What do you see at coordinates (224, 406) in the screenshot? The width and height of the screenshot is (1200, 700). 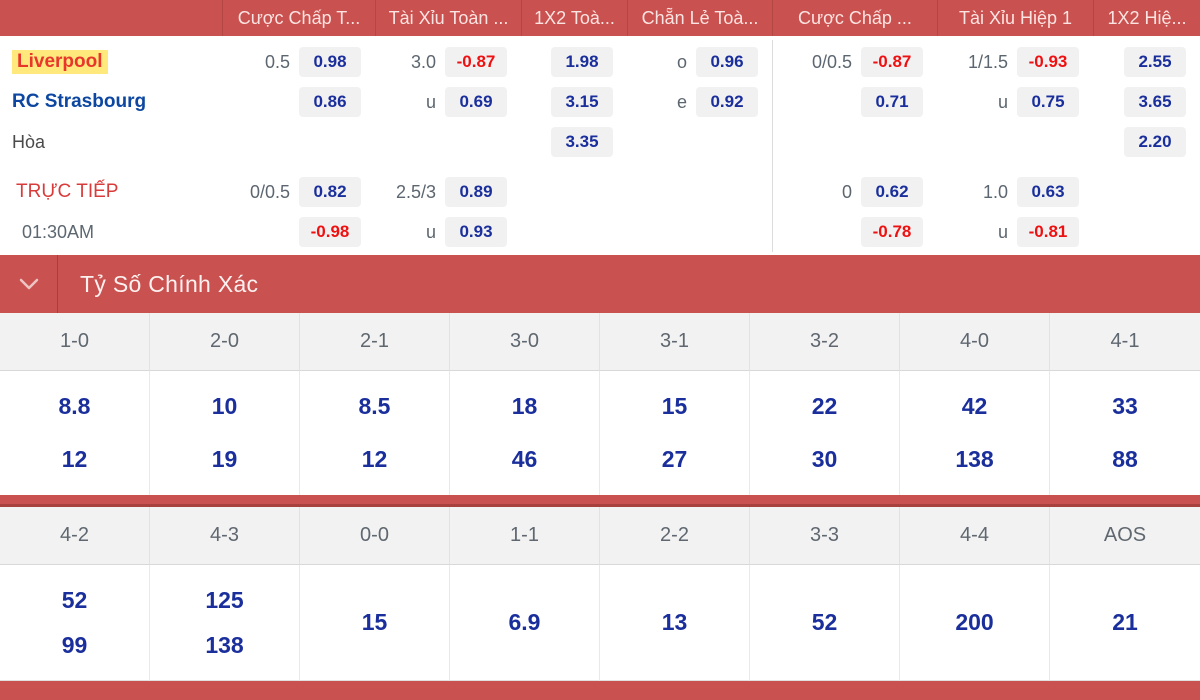 I see `correct-score-odds: 10` at bounding box center [224, 406].